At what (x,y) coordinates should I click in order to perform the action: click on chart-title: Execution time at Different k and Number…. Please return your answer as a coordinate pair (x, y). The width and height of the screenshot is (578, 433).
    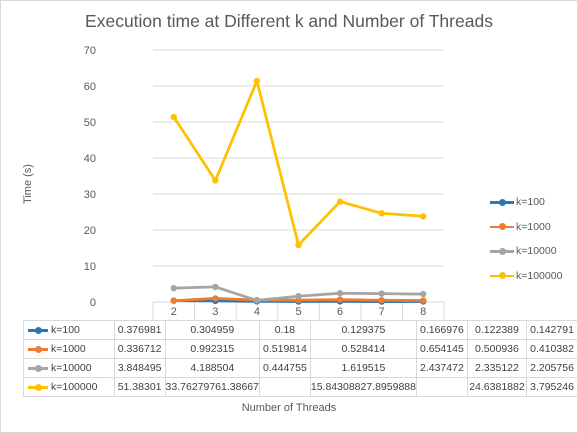
    Looking at the image, I should click on (289, 21).